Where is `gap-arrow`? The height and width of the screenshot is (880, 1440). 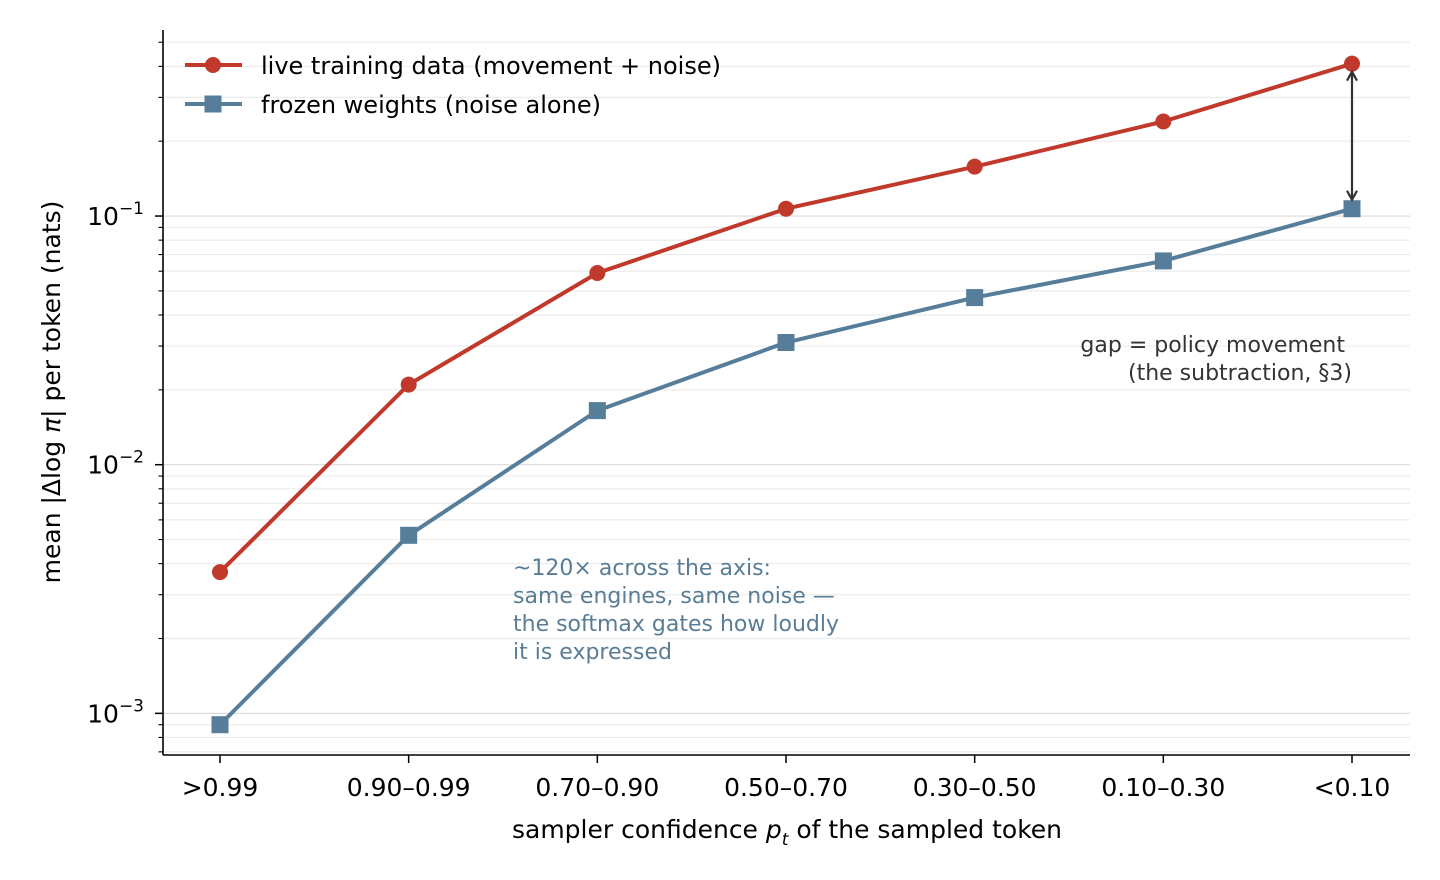
gap-arrow is located at coordinates (1352, 135).